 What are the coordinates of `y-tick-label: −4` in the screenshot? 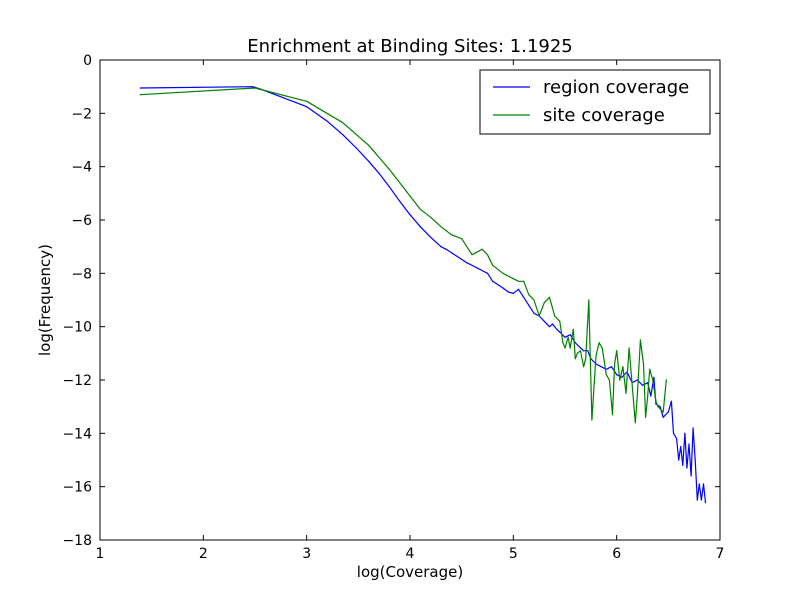 It's located at (81, 168).